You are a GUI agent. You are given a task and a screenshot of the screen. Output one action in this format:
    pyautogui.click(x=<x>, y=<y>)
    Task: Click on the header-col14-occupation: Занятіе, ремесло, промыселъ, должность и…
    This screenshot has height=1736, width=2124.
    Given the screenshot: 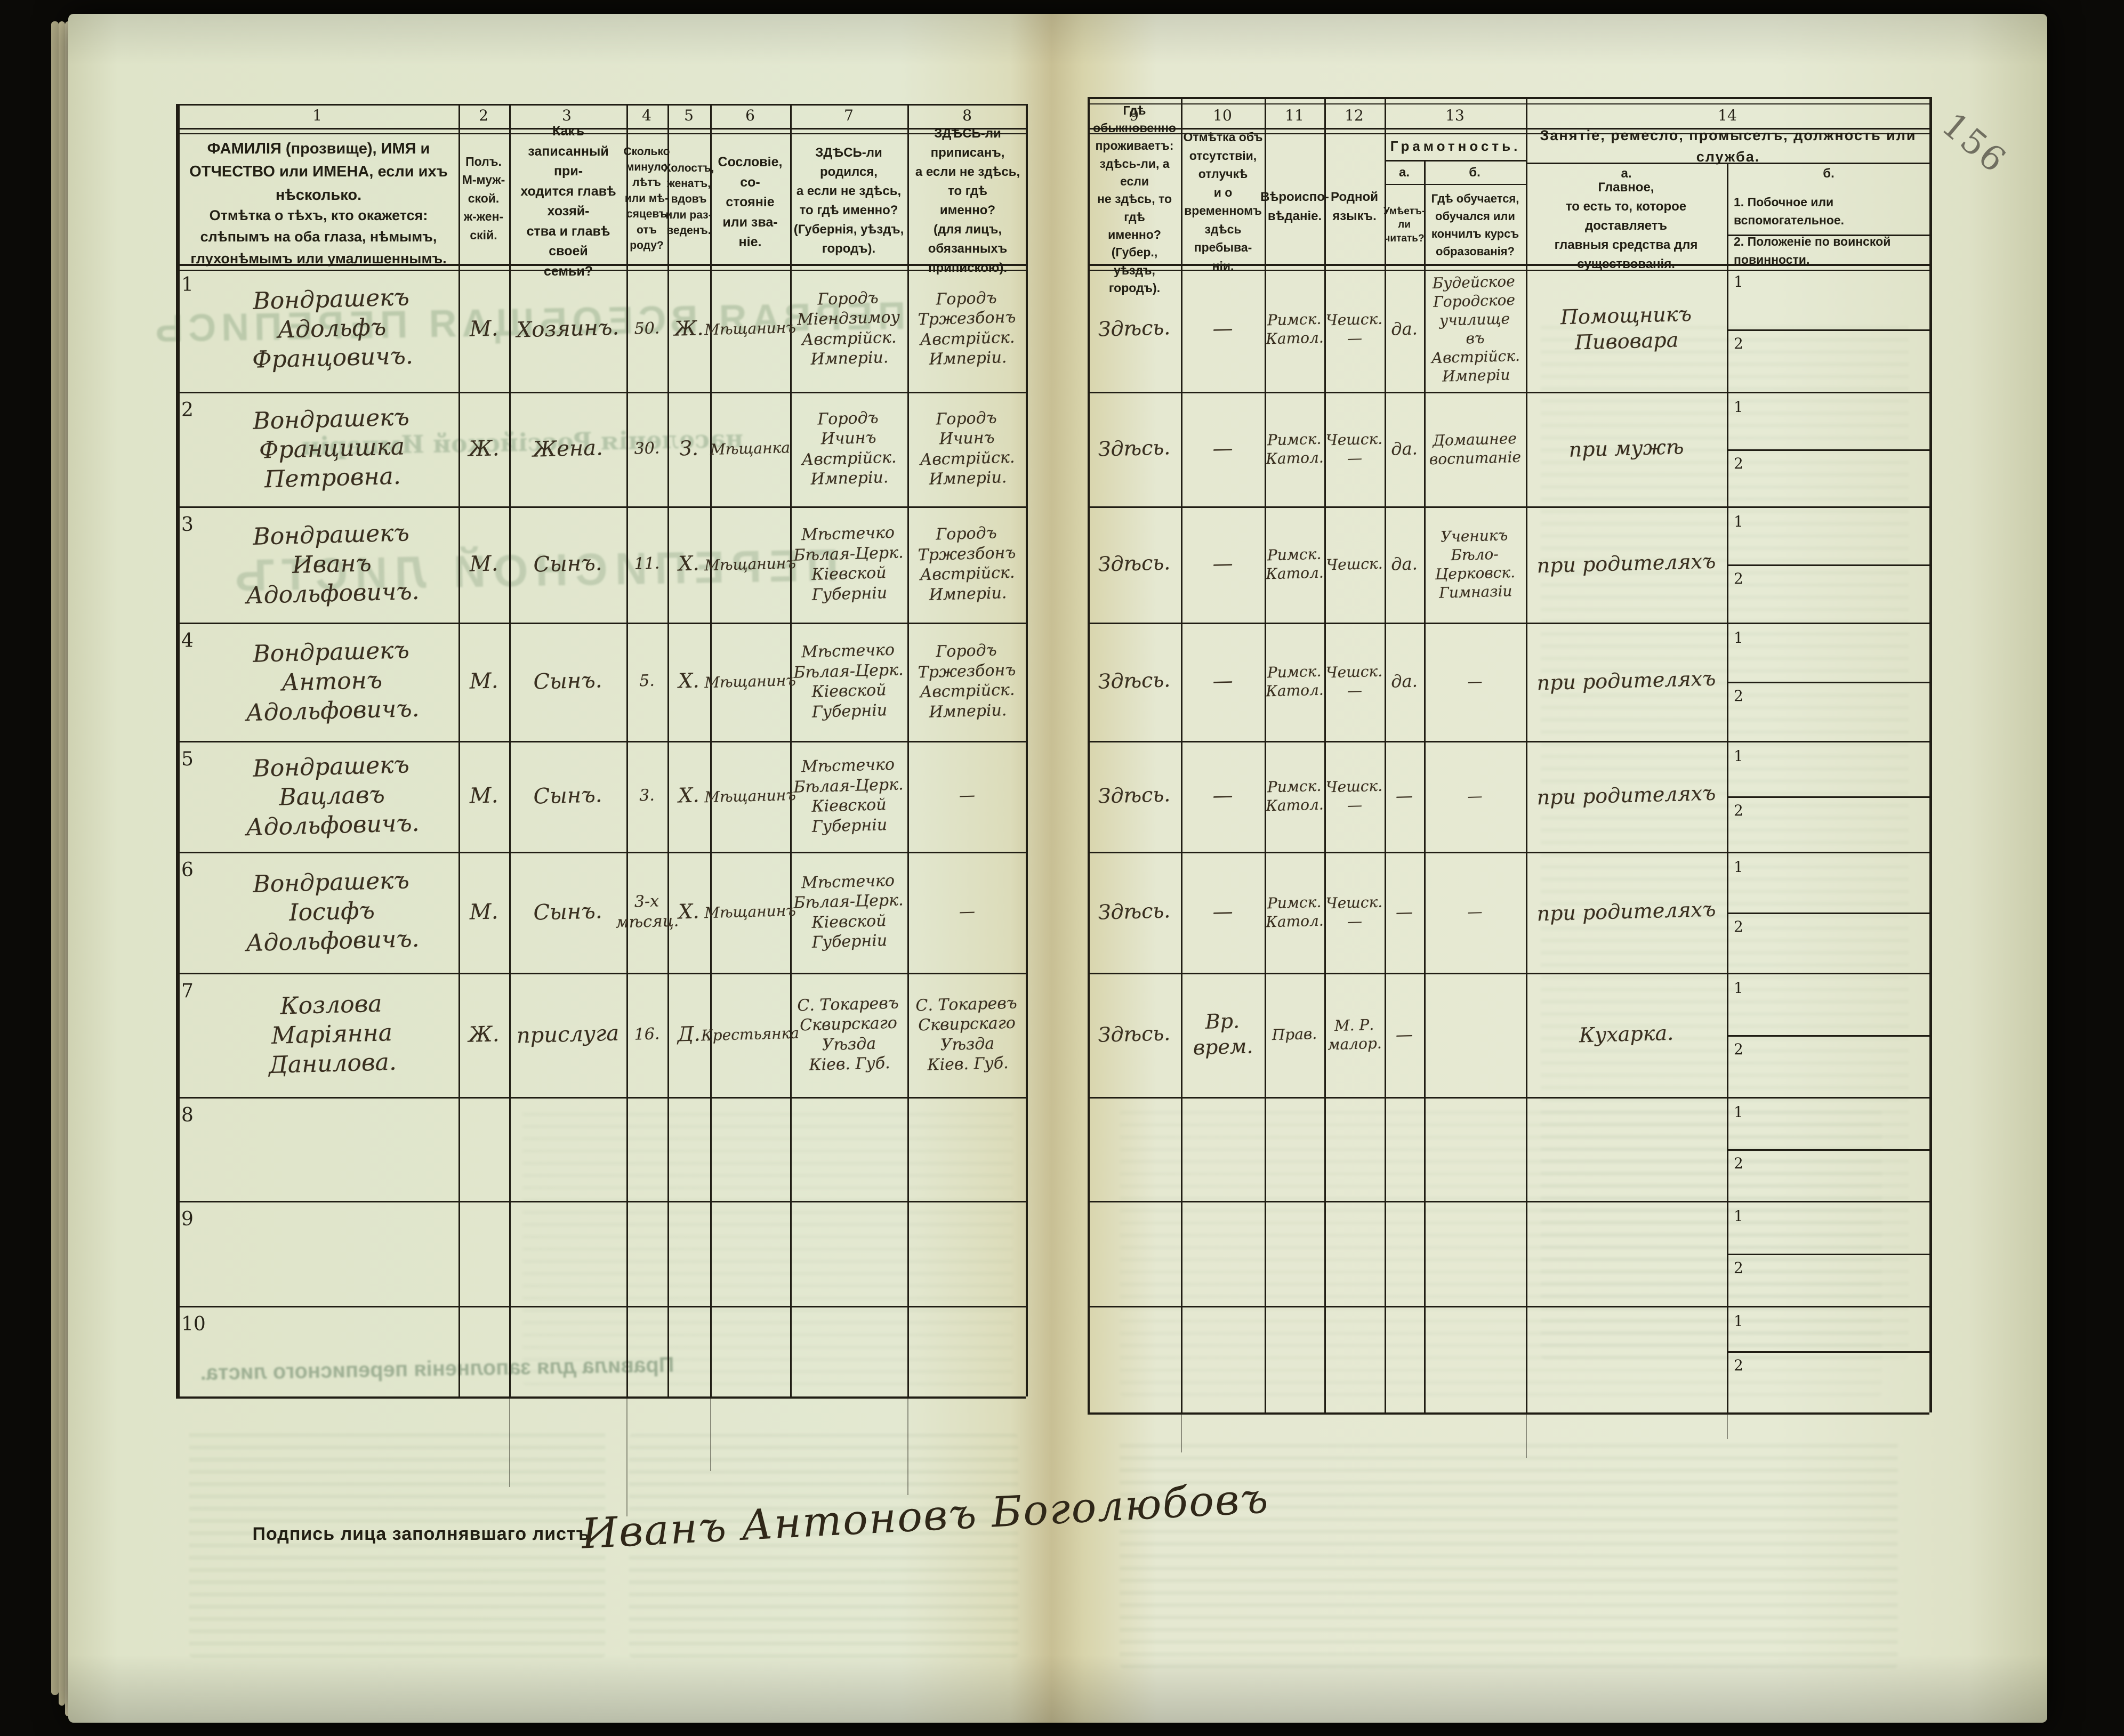 What is the action you would take?
    pyautogui.click(x=1728, y=146)
    